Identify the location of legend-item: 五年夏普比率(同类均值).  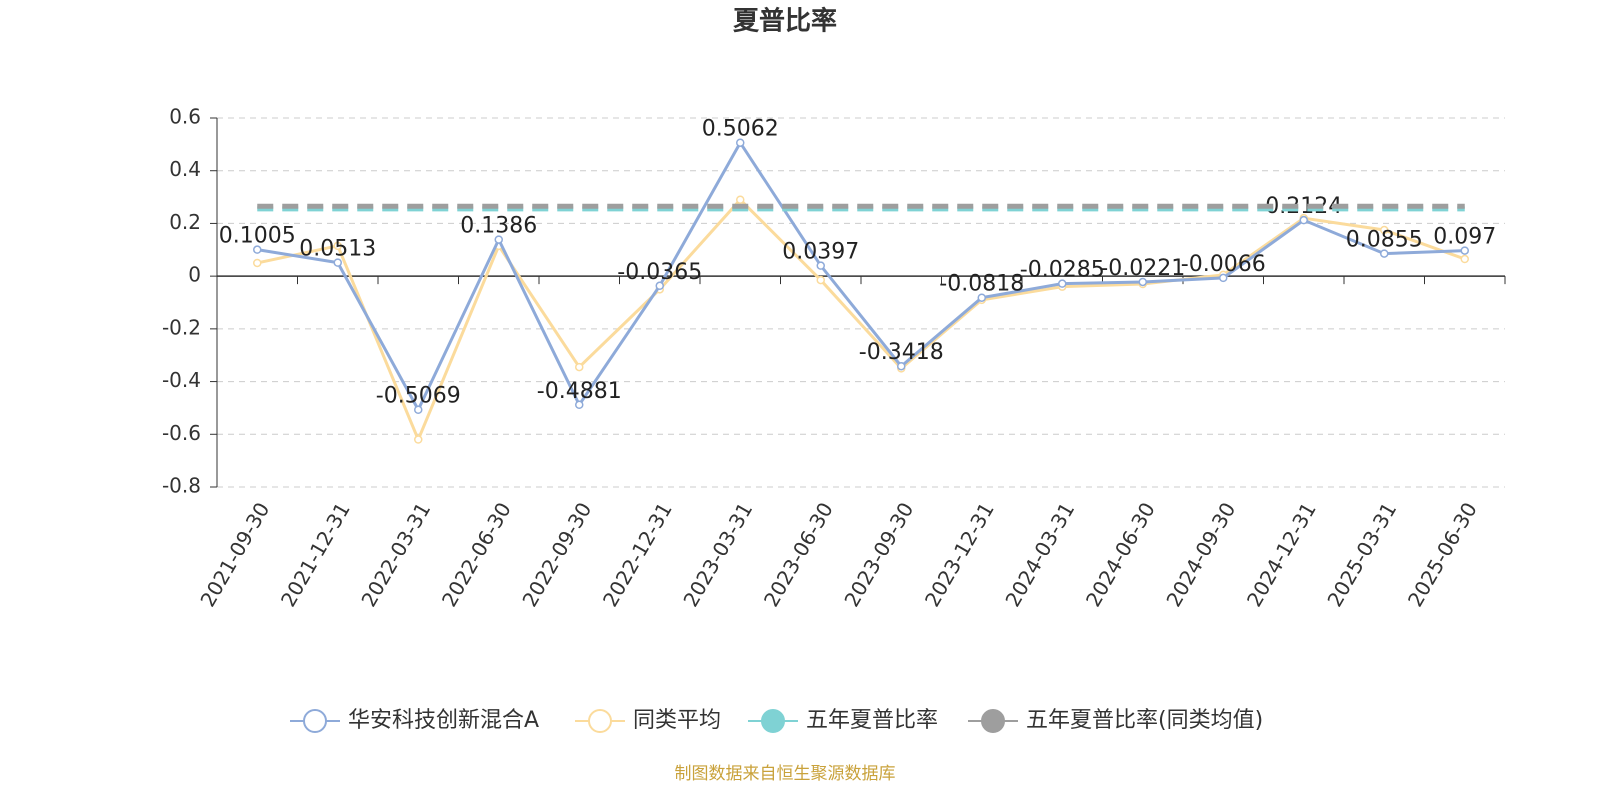
(1115, 720).